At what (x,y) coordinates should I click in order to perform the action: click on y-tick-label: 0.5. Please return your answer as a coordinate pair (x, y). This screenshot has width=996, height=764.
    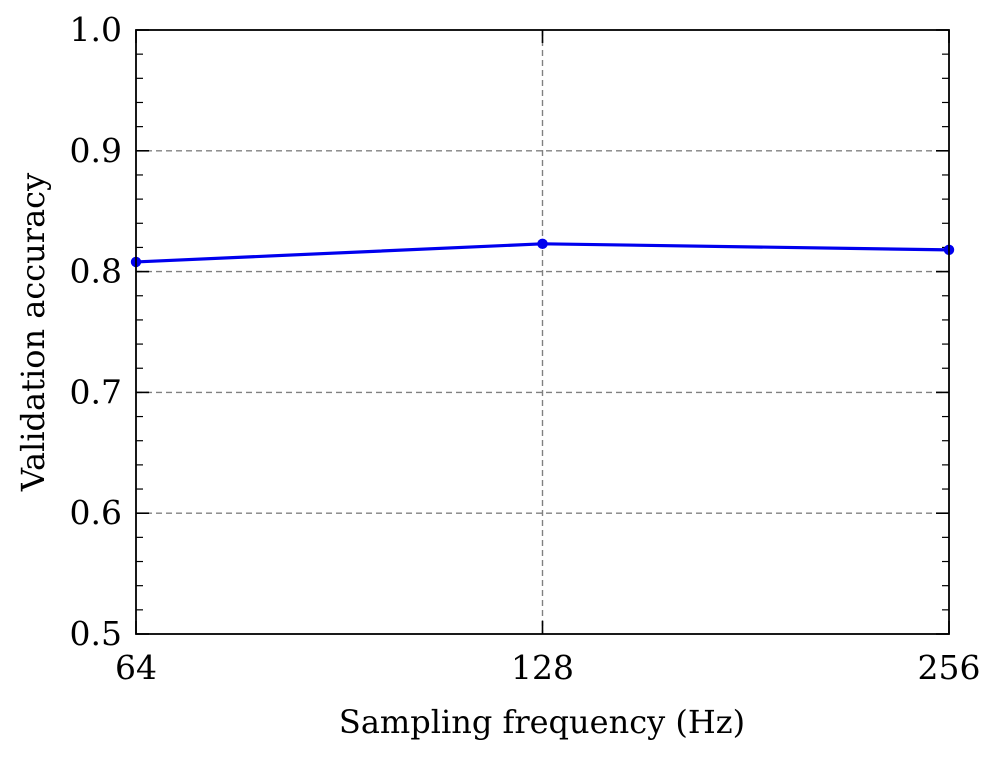
    Looking at the image, I should click on (96, 633).